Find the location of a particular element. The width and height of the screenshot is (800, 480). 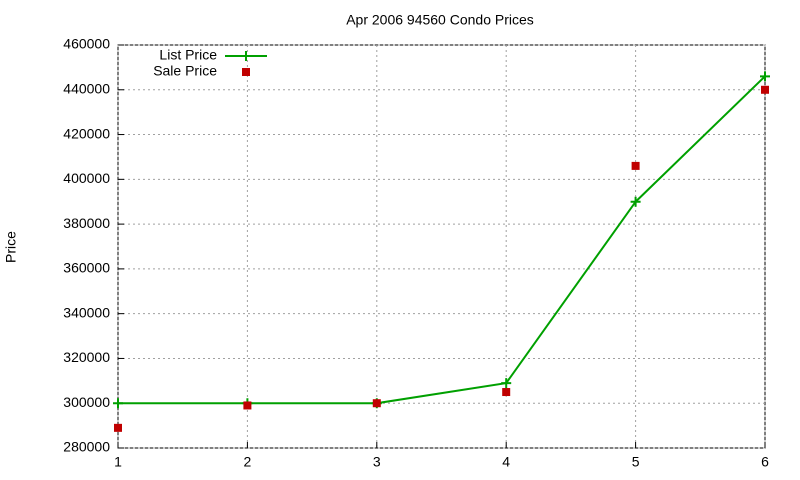

x-tick-label: 1 is located at coordinates (118, 462).